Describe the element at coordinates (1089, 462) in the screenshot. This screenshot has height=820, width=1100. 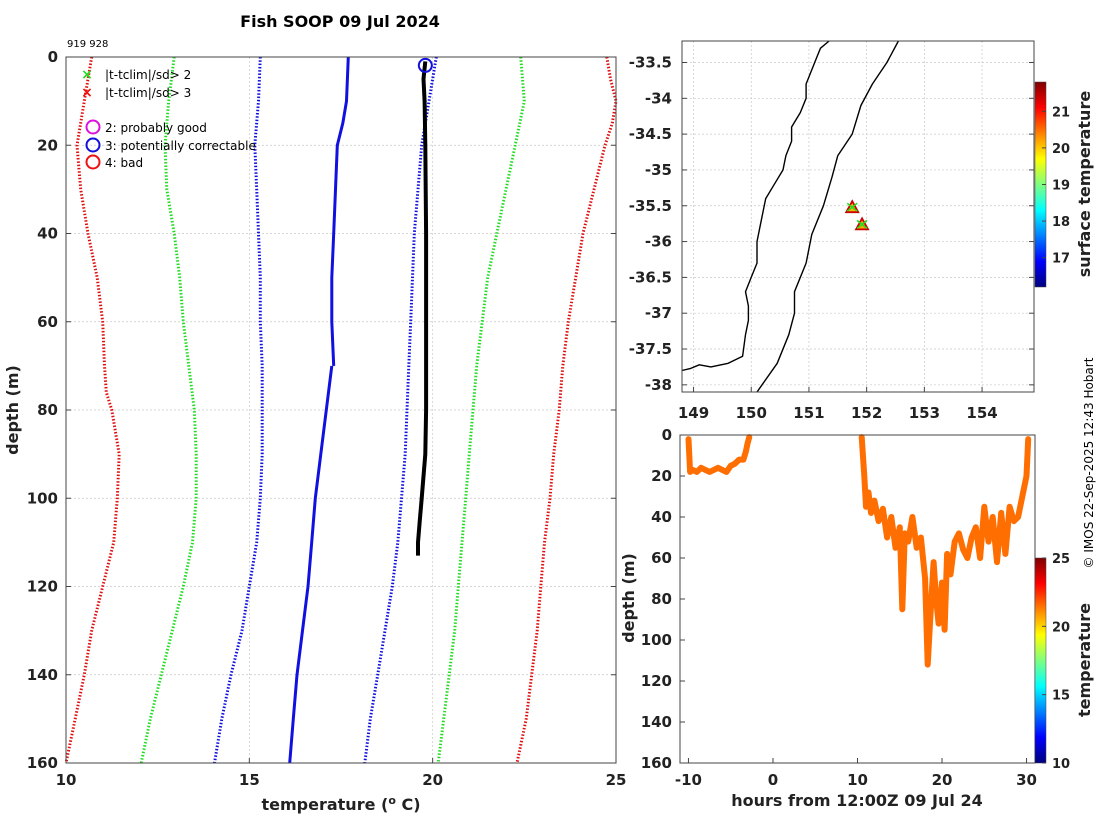
I see `credit-text: © IMOS 22-Sep-2025 12:43 Hobart` at that location.